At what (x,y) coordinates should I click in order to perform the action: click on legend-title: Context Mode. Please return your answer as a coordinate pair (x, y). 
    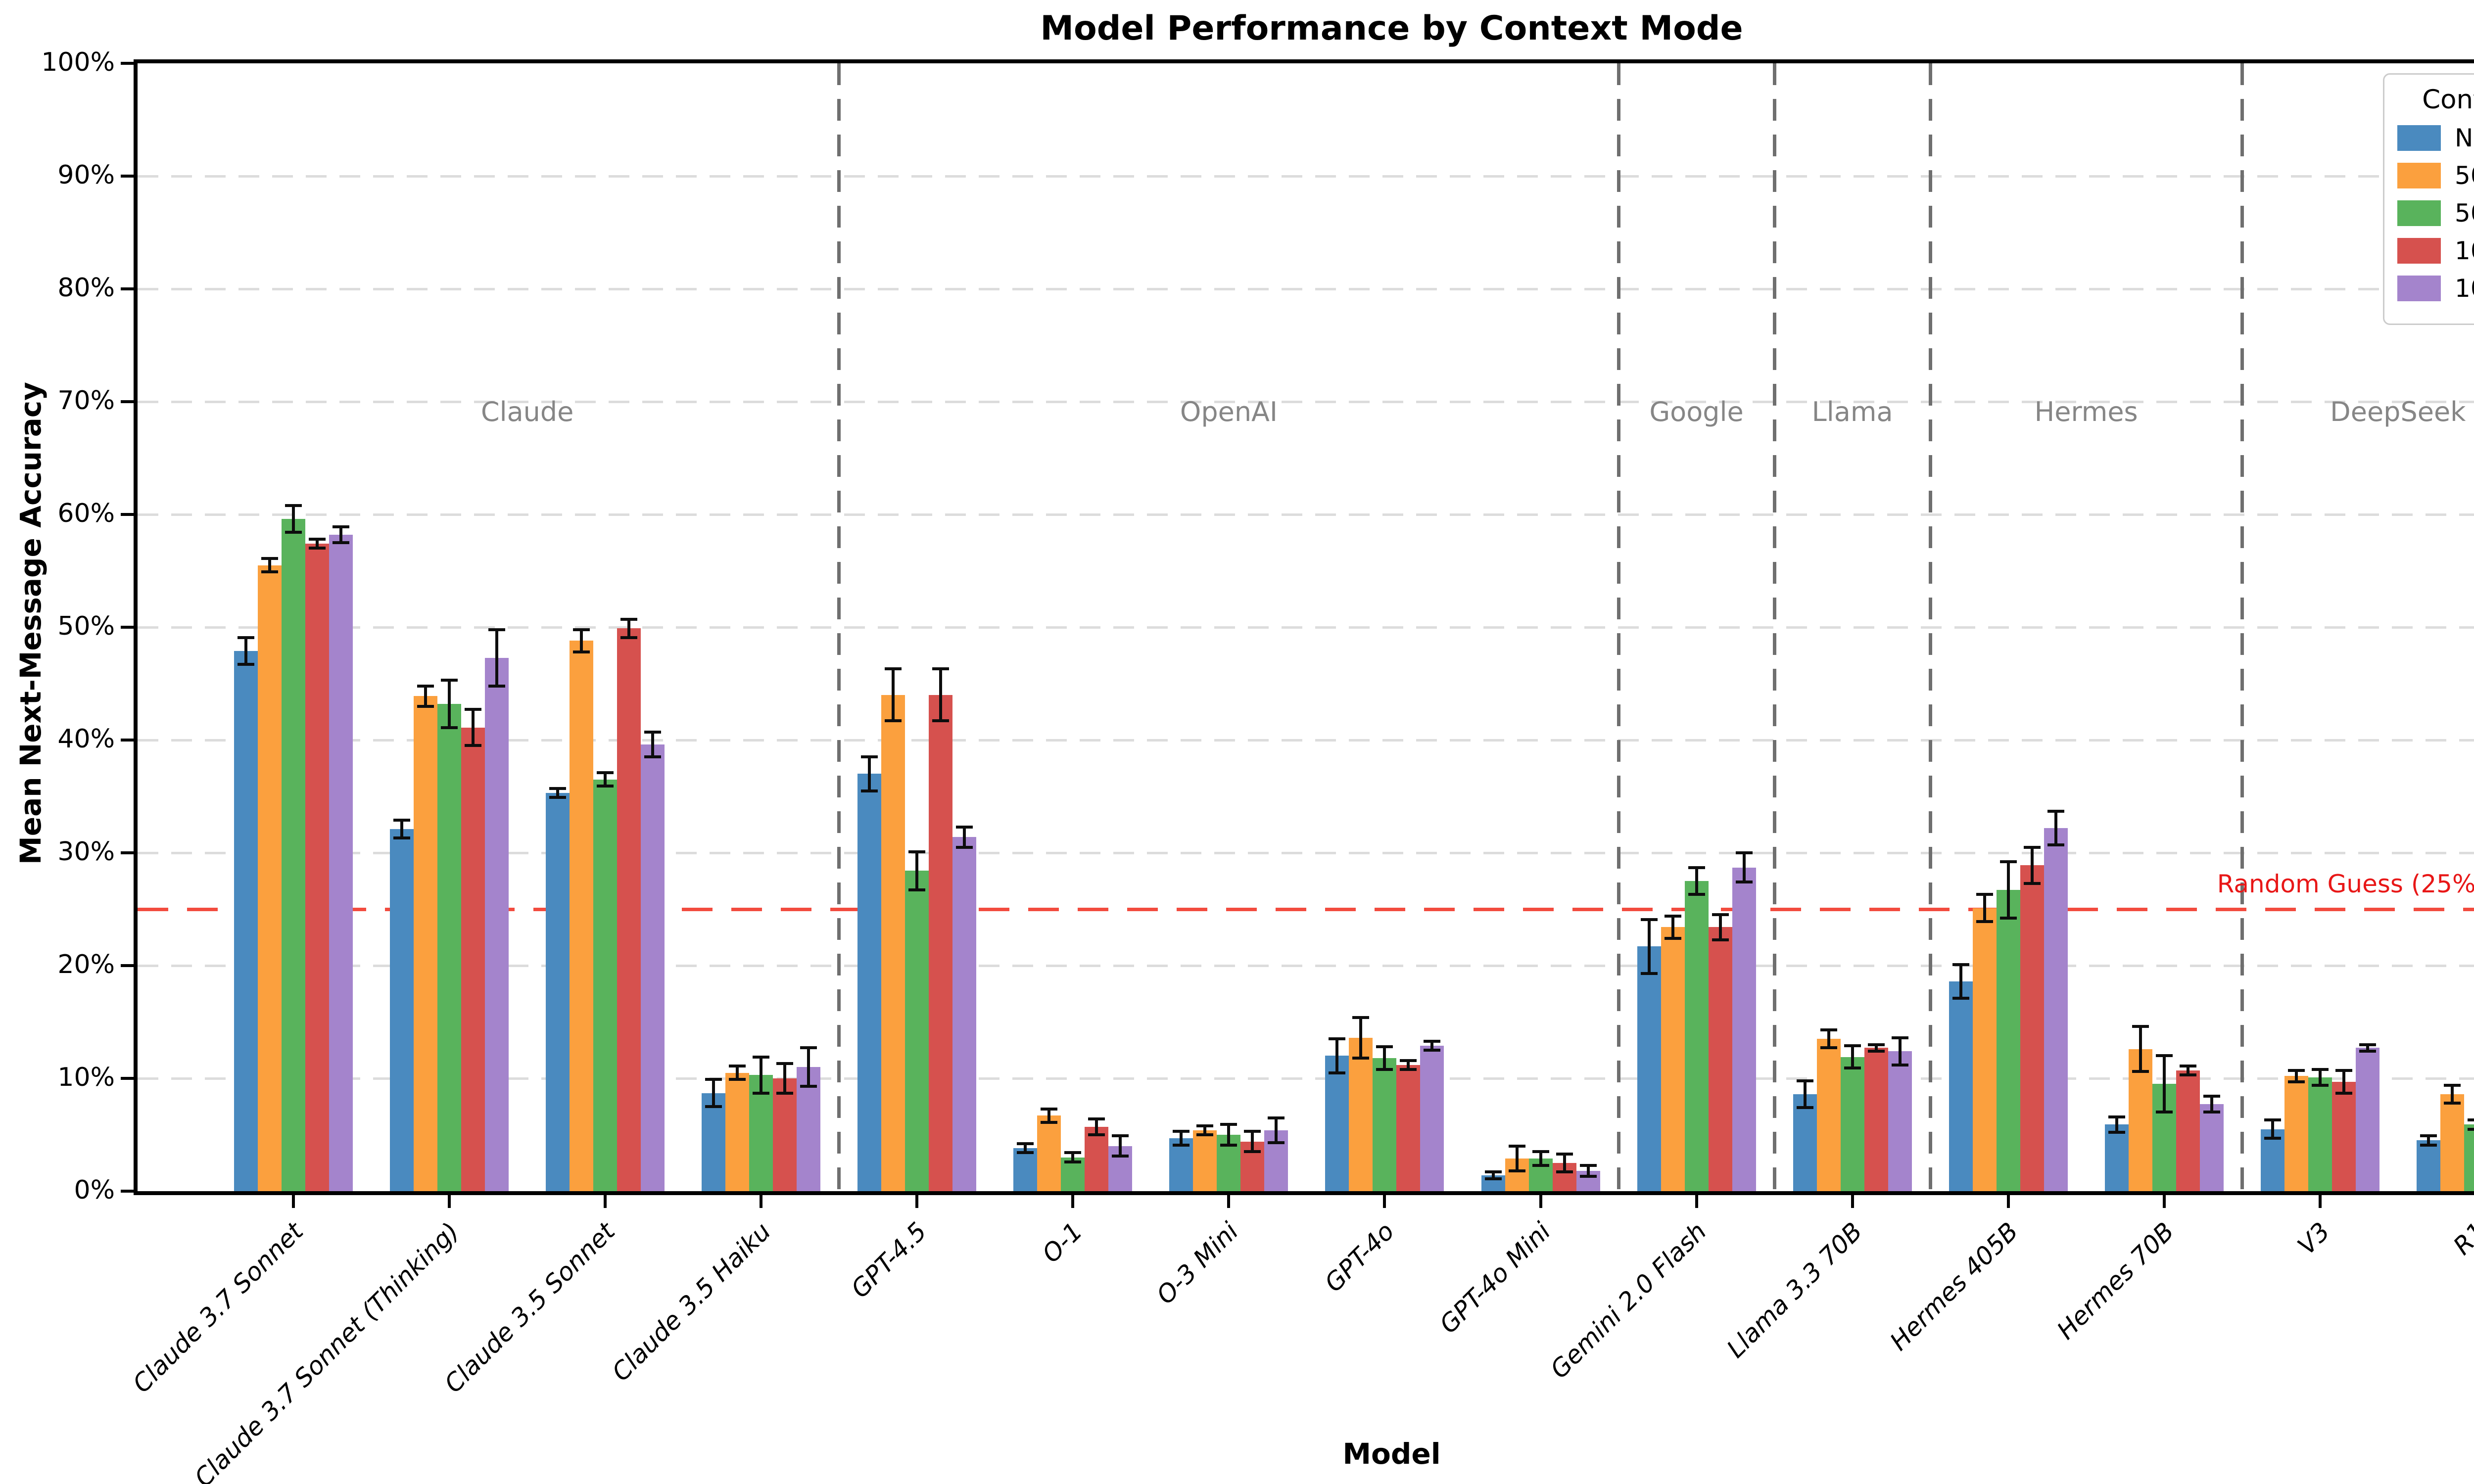
    Looking at the image, I should click on (2448, 100).